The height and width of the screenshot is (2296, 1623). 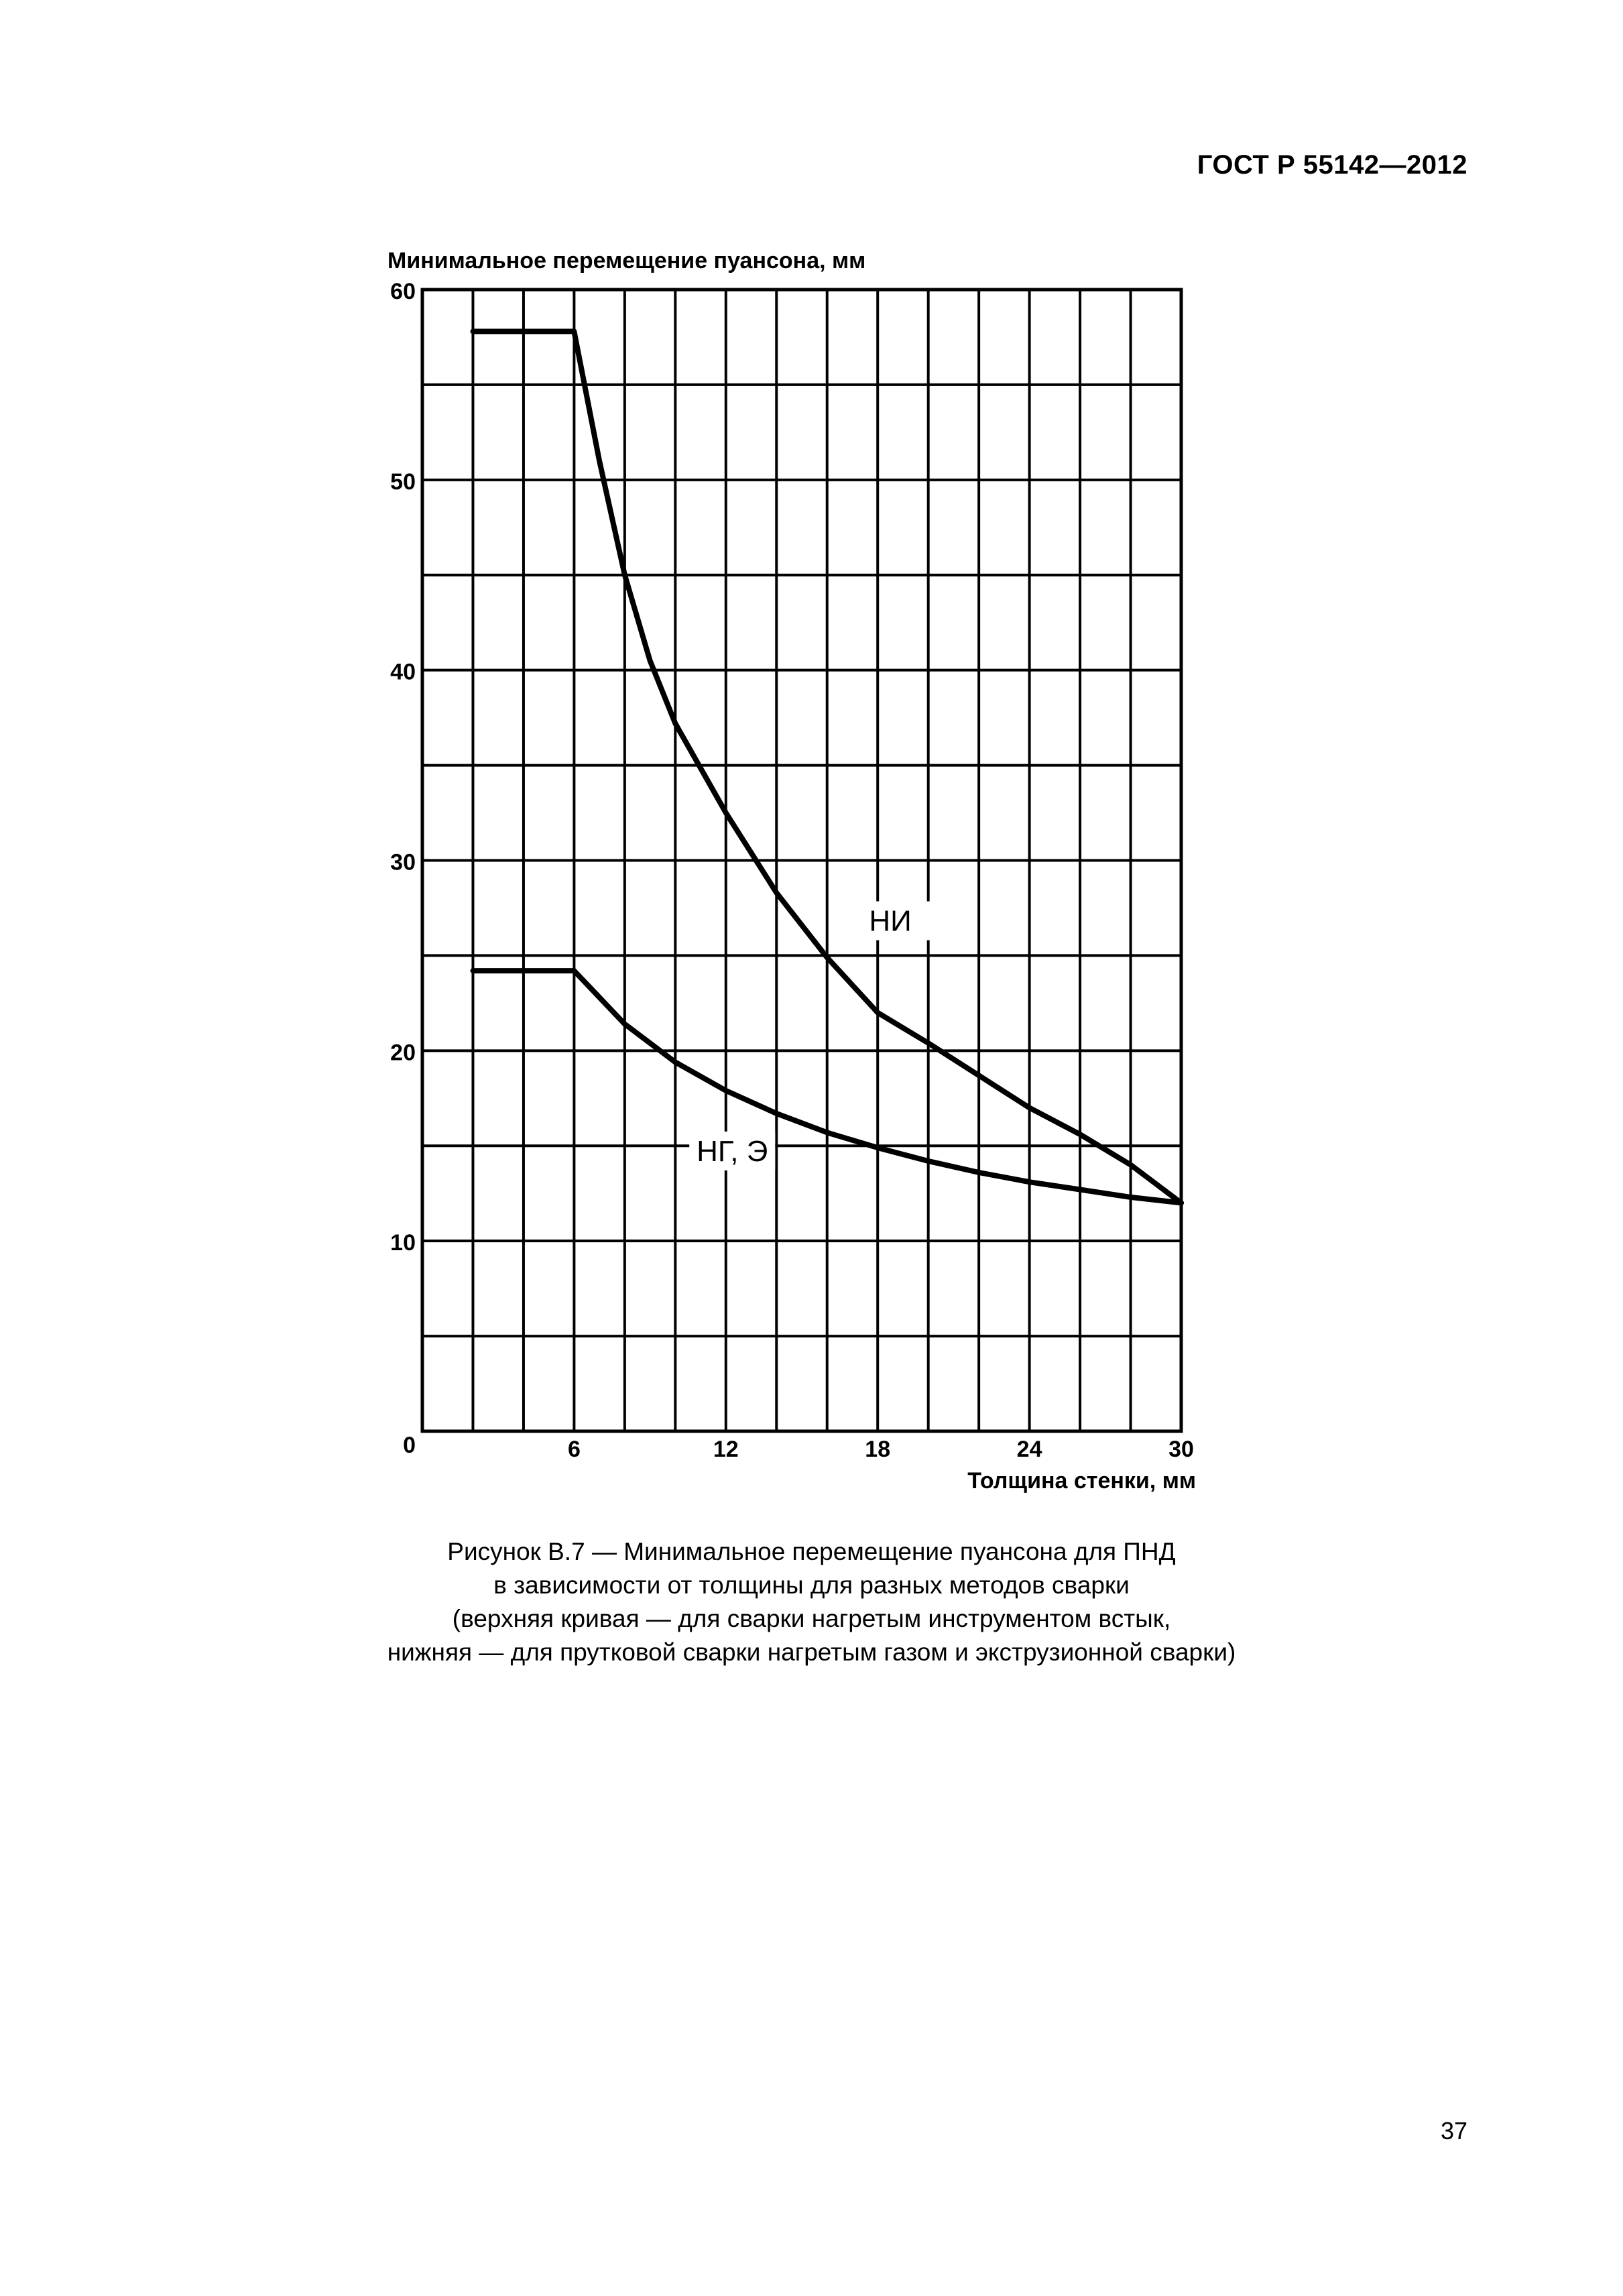 I want to click on y-tick-label: 50, so click(x=403, y=482).